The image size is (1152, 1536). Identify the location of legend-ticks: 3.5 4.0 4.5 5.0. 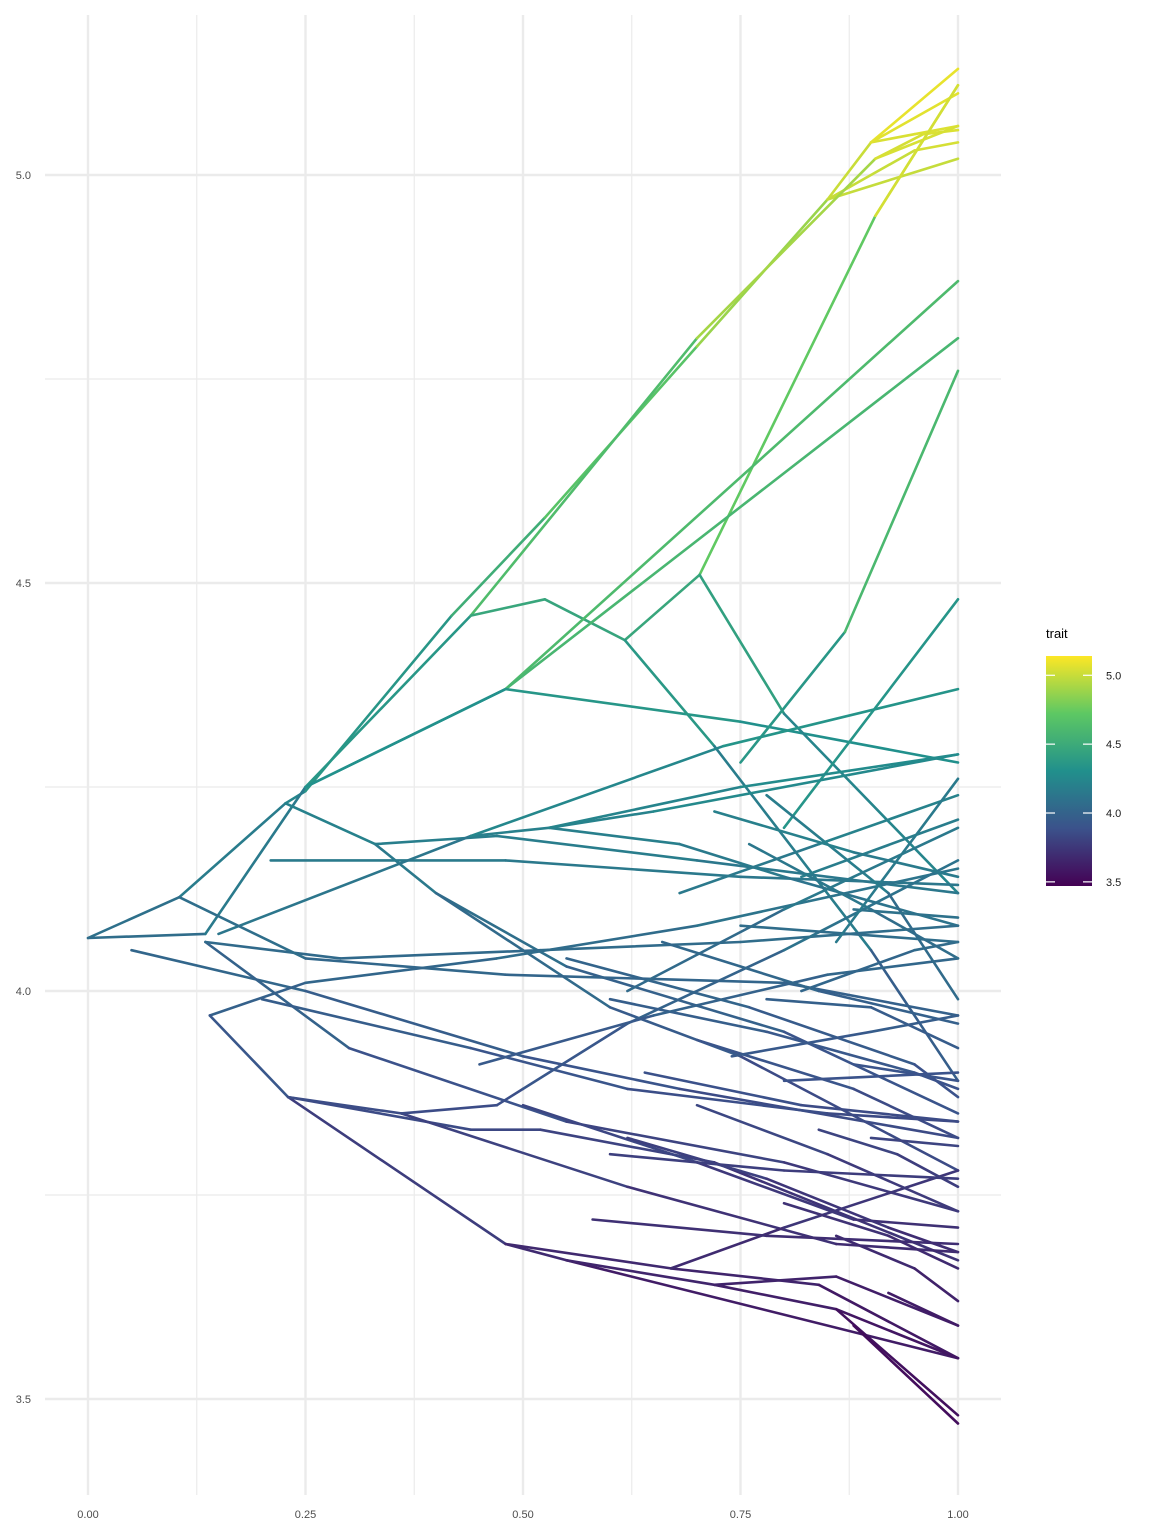
(1083, 779).